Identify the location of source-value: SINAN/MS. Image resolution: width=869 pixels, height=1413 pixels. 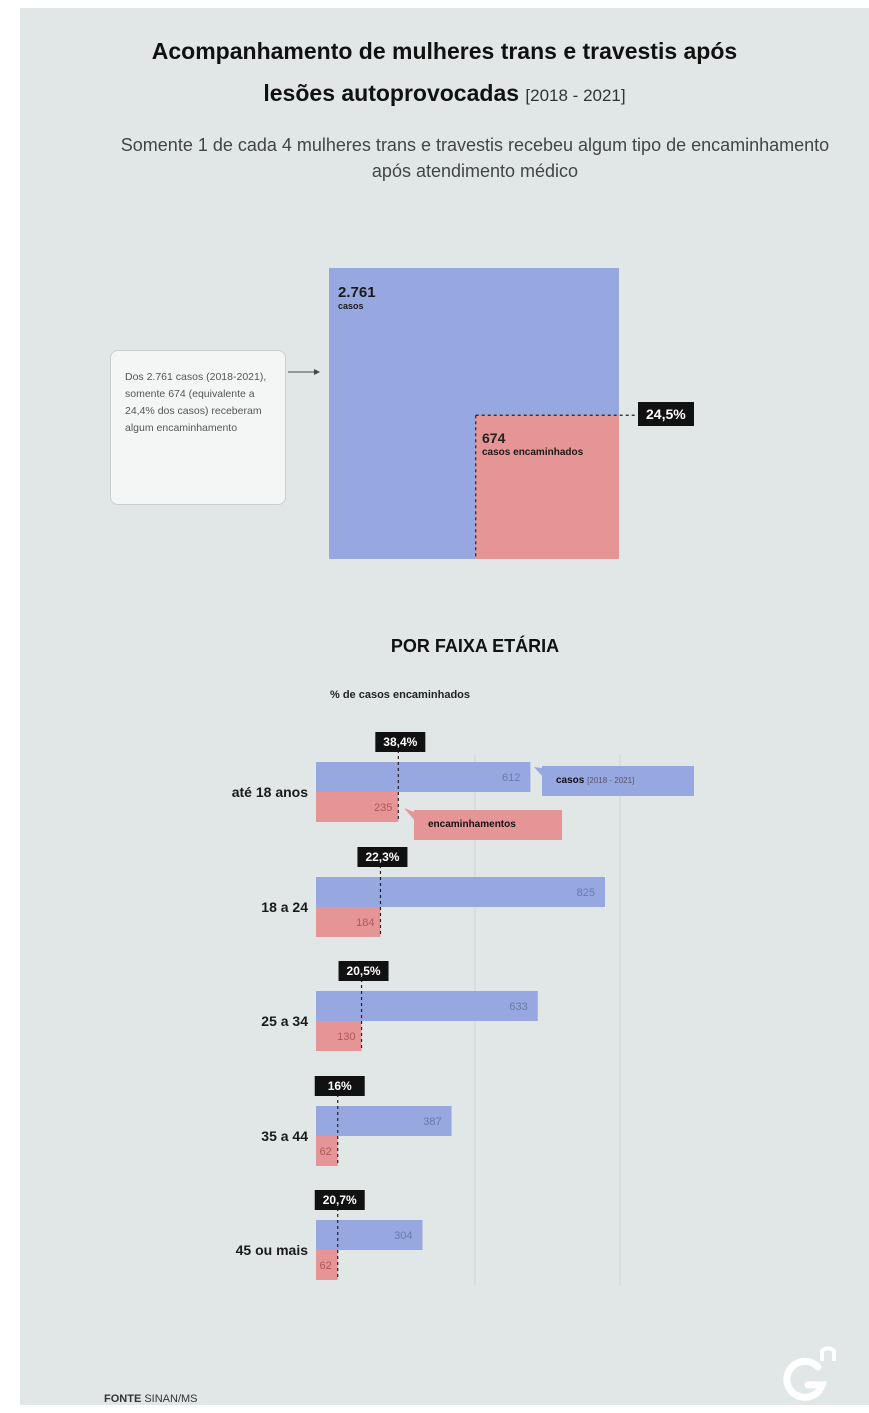
(171, 1399).